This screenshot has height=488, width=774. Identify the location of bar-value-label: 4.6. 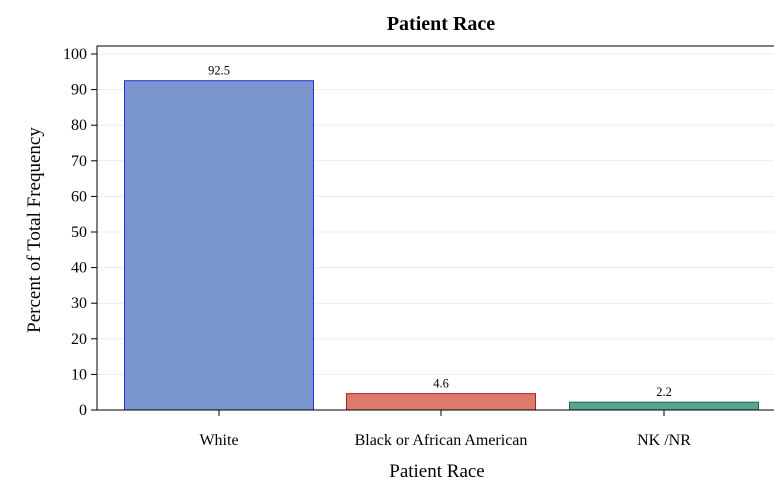
(441, 384).